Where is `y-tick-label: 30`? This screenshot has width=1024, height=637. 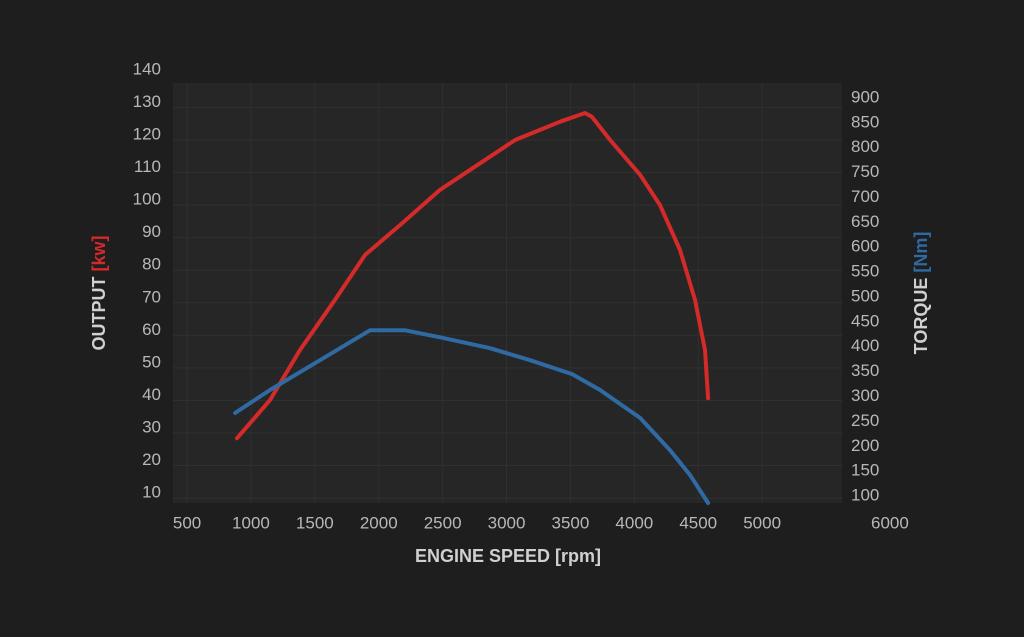
y-tick-label: 30 is located at coordinates (151, 426).